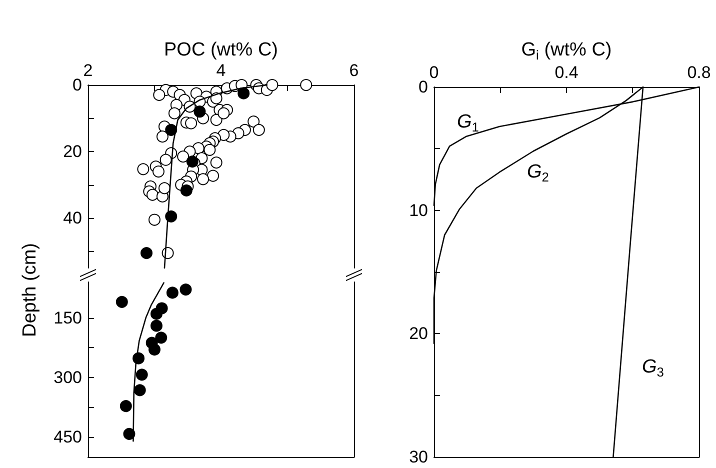 This screenshot has height=468, width=716. What do you see at coordinates (68, 437) in the screenshot?
I see `y-tick-label: 450` at bounding box center [68, 437].